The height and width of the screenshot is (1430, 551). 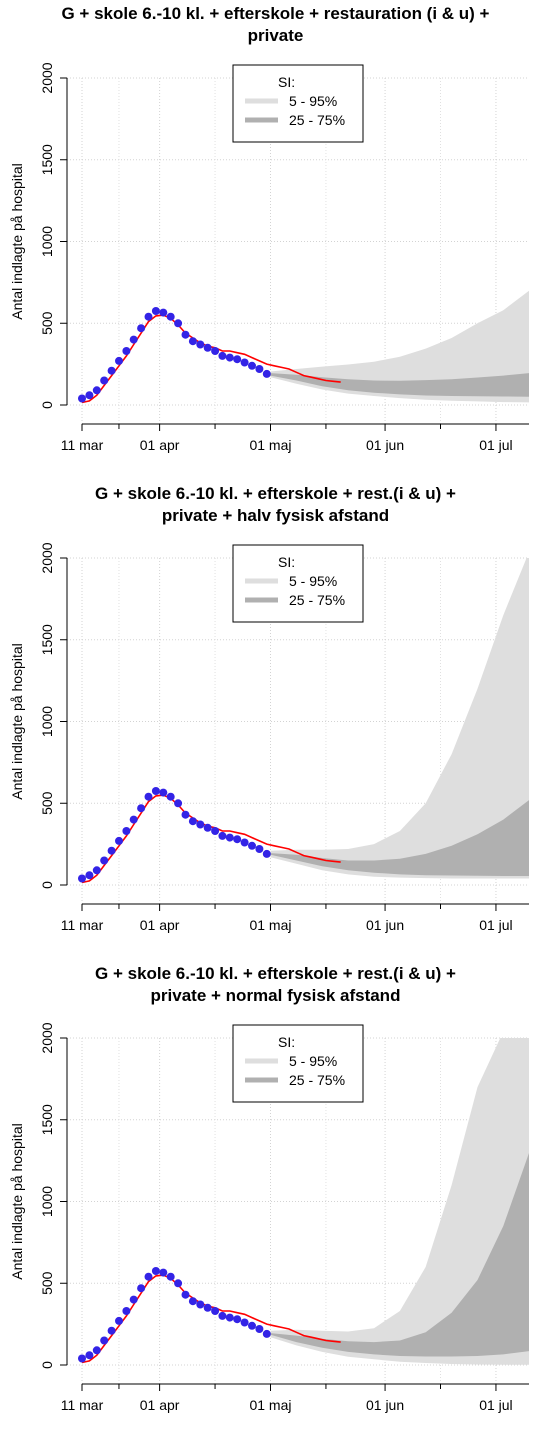 I want to click on y-tick-label: 1000, so click(x=47, y=721).